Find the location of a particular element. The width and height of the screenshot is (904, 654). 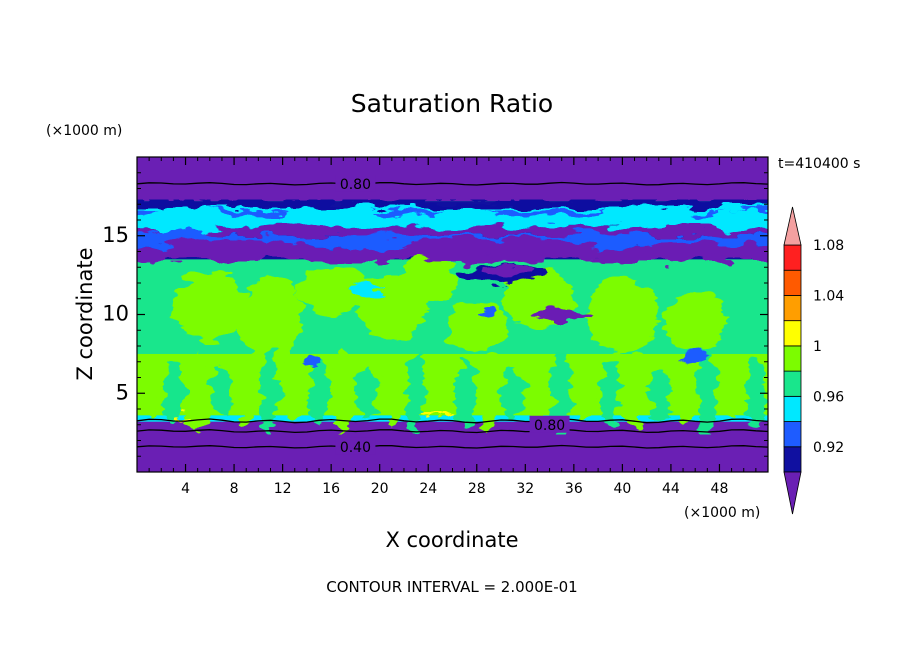

x-tick-label: 12 is located at coordinates (283, 489).